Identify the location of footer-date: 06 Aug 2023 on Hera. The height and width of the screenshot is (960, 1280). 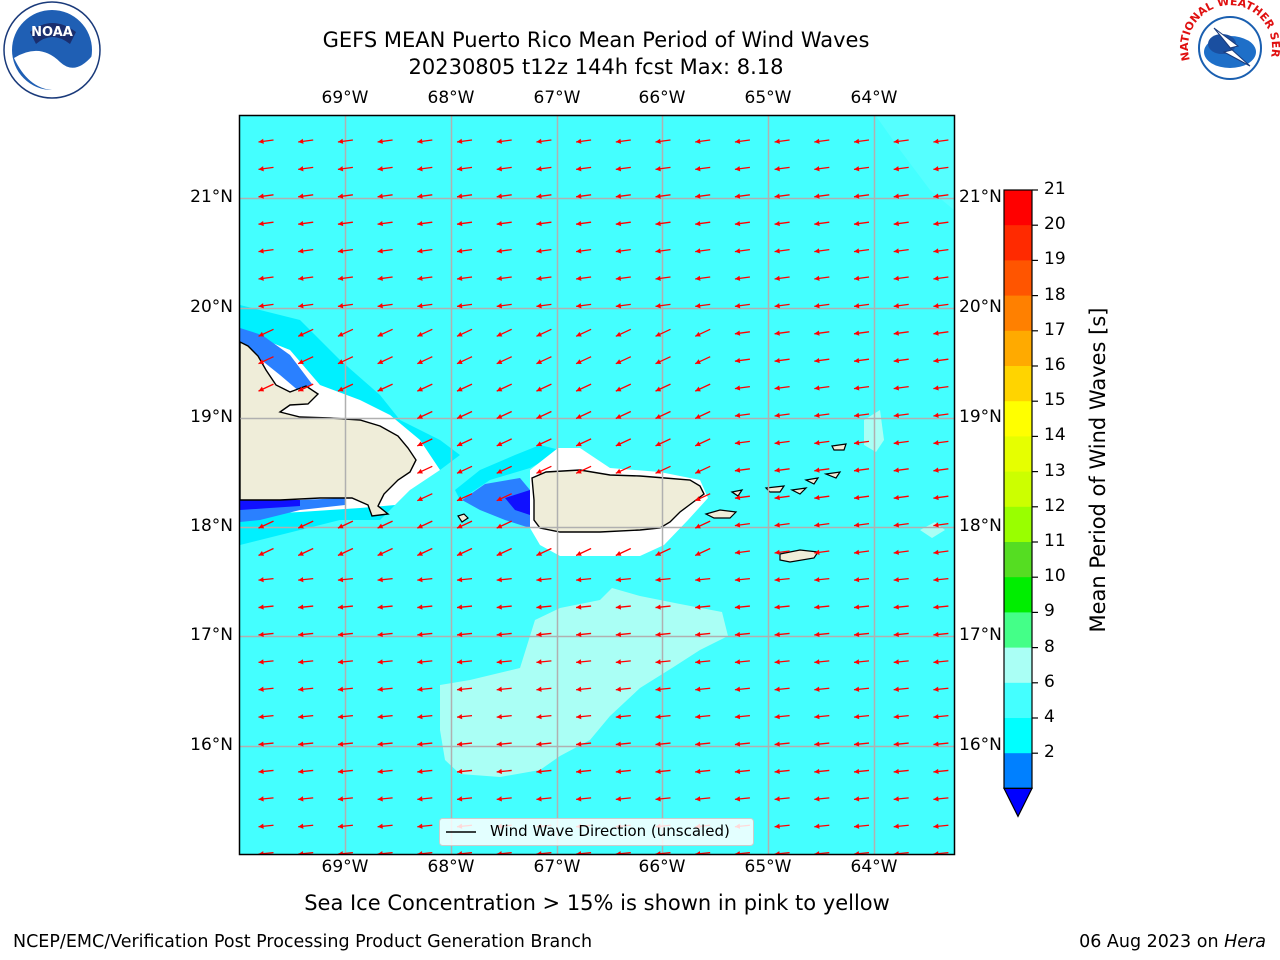
(1172, 942).